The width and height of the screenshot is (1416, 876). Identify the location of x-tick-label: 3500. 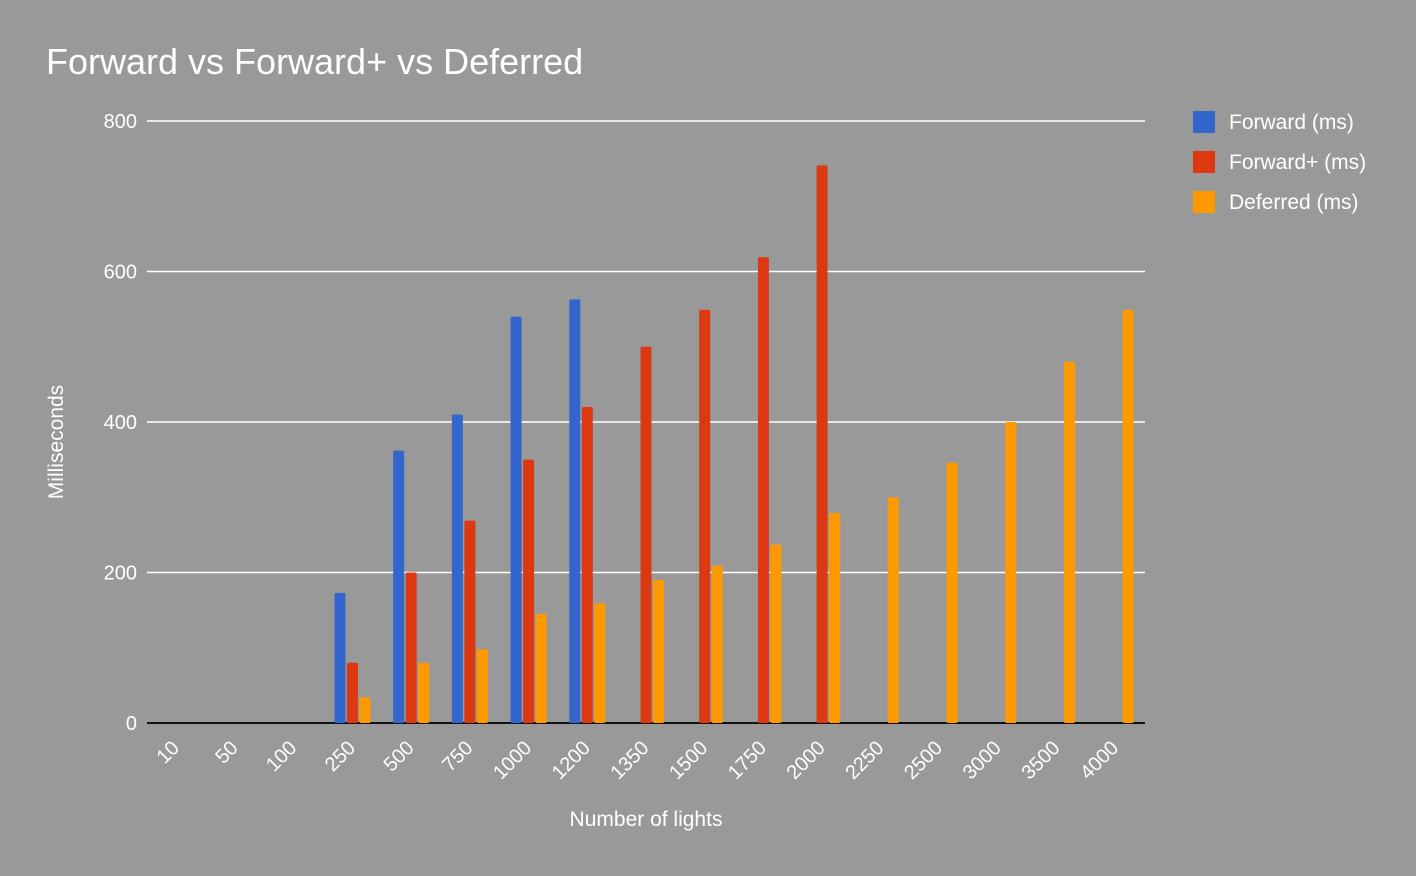
(1040, 760).